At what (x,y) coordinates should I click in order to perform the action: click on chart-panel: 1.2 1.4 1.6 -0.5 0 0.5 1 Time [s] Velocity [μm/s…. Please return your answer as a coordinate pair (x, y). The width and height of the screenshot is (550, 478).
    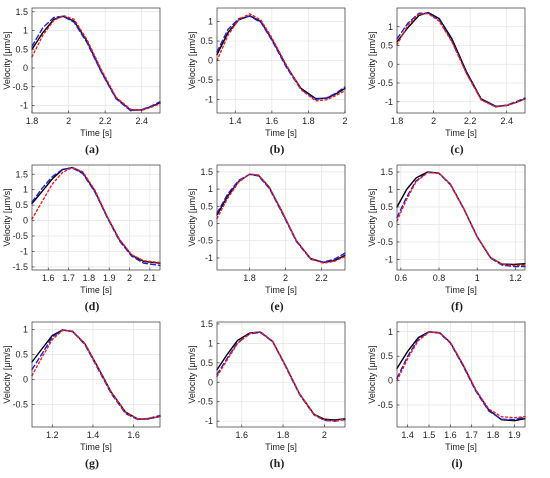
    Looking at the image, I should click on (81, 395).